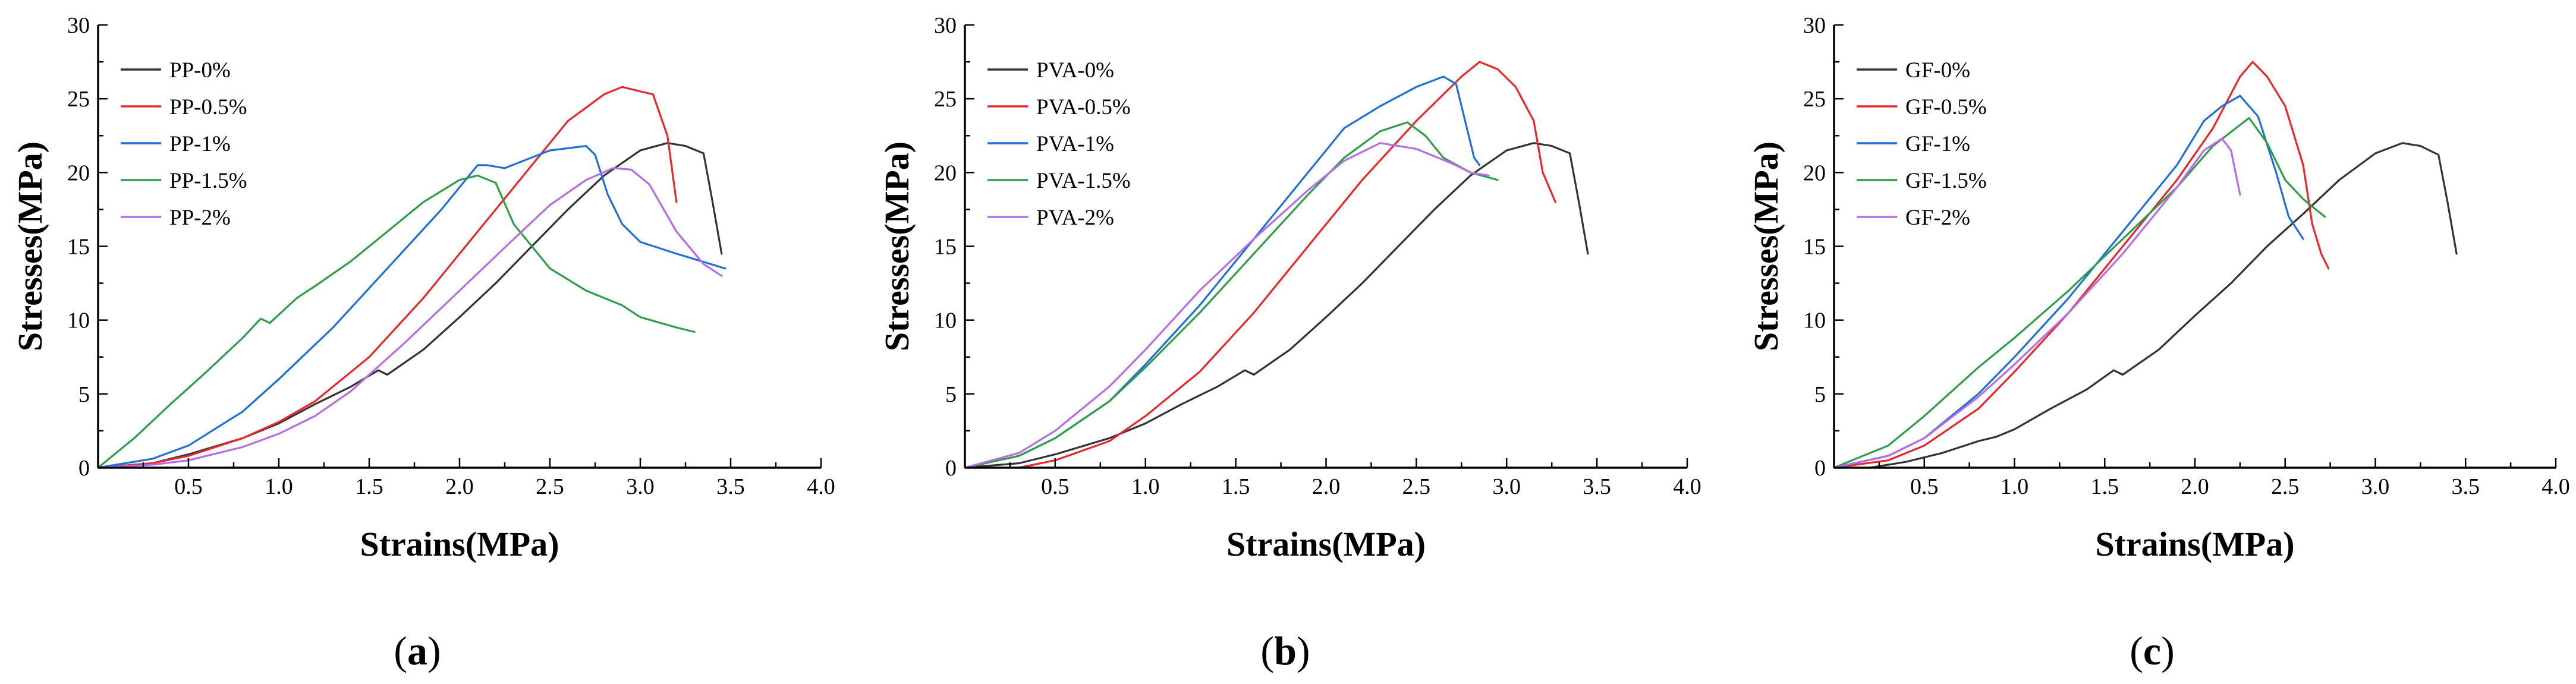  What do you see at coordinates (2152, 650) in the screenshot?
I see `panel-label: (c)` at bounding box center [2152, 650].